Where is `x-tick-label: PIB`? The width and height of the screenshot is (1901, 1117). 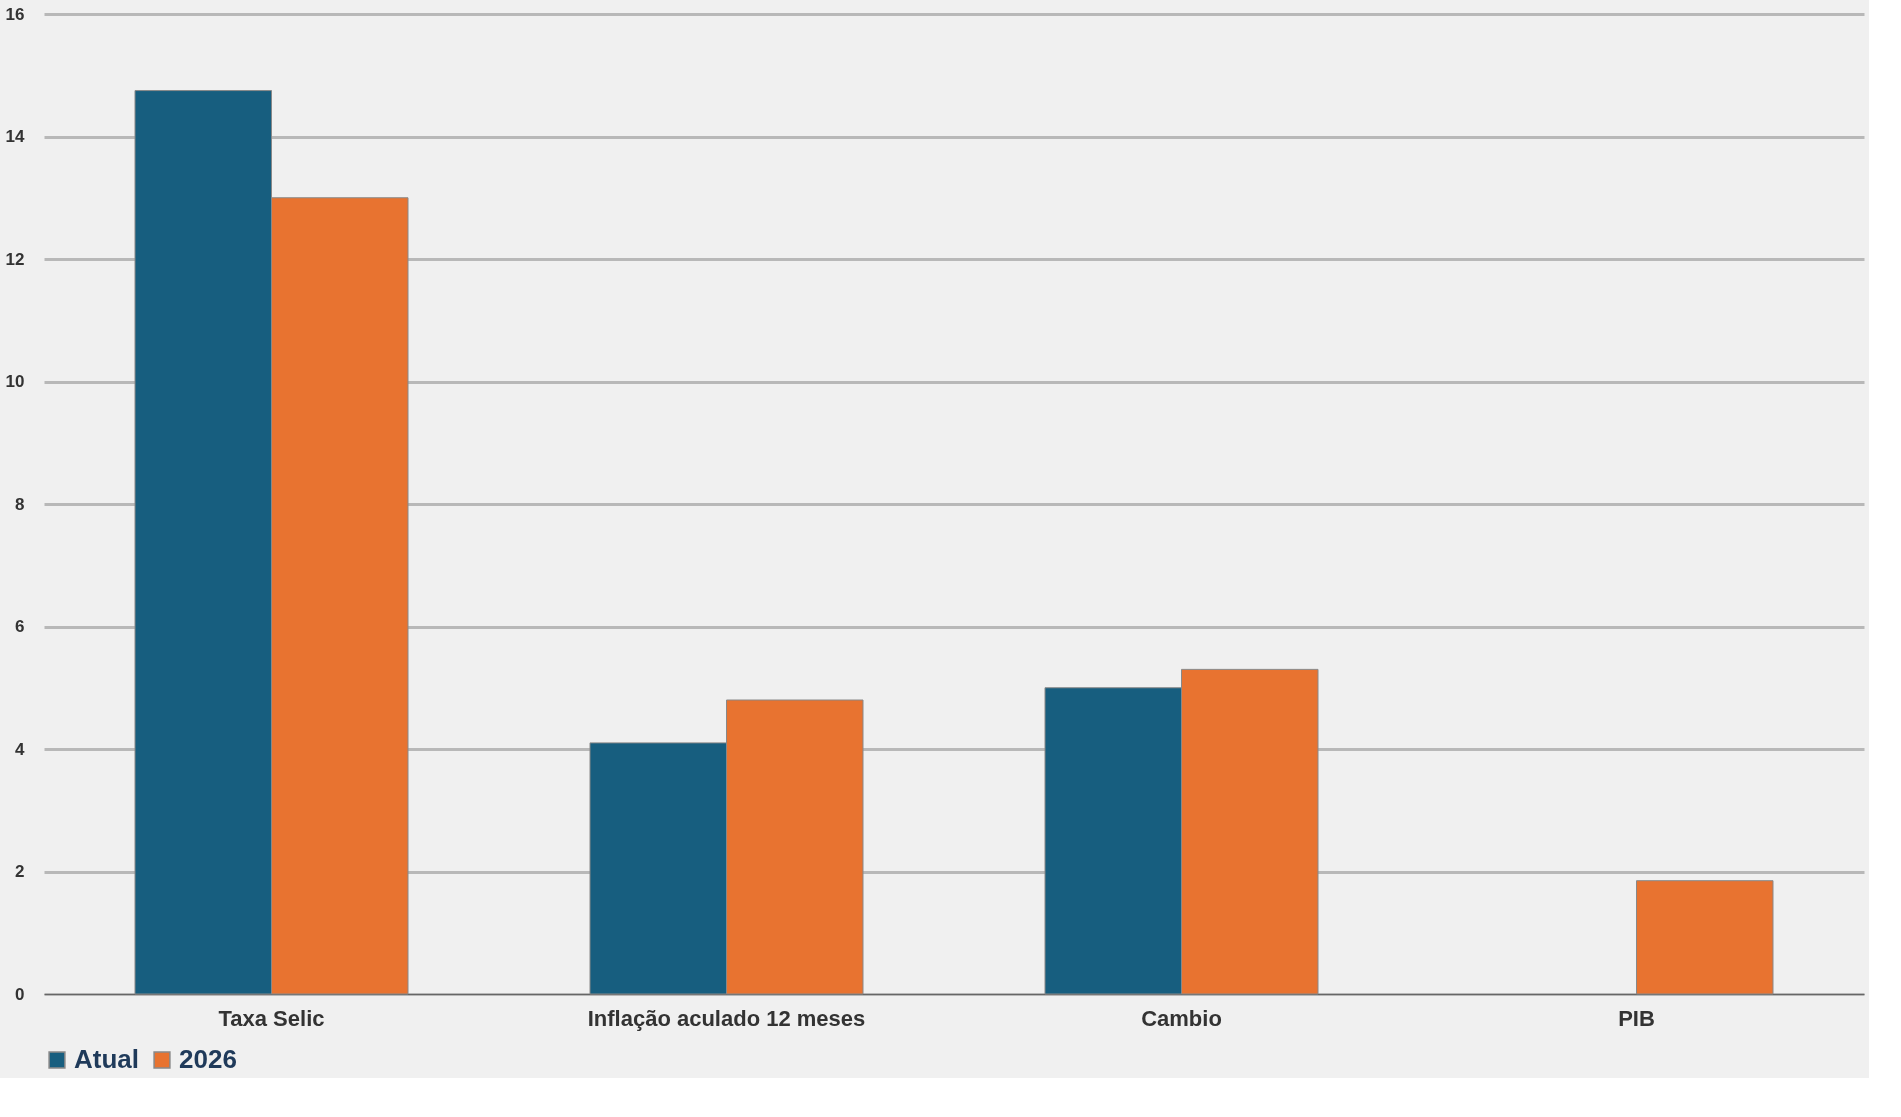 x-tick-label: PIB is located at coordinates (1636, 1018).